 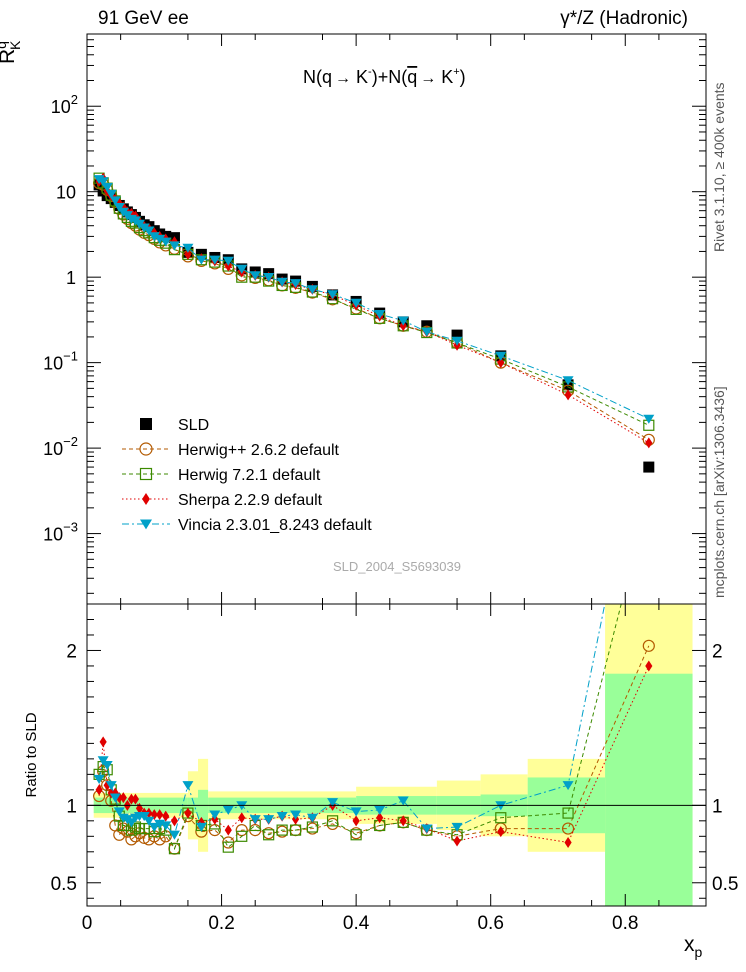 I want to click on header-left: 91 GeV ee, so click(x=143, y=18).